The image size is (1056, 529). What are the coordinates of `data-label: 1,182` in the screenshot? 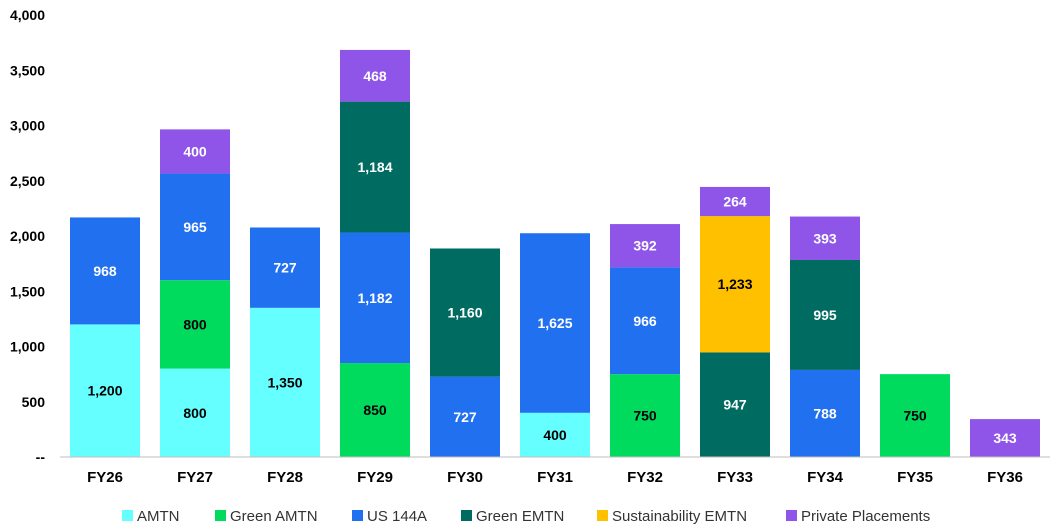 It's located at (374, 298).